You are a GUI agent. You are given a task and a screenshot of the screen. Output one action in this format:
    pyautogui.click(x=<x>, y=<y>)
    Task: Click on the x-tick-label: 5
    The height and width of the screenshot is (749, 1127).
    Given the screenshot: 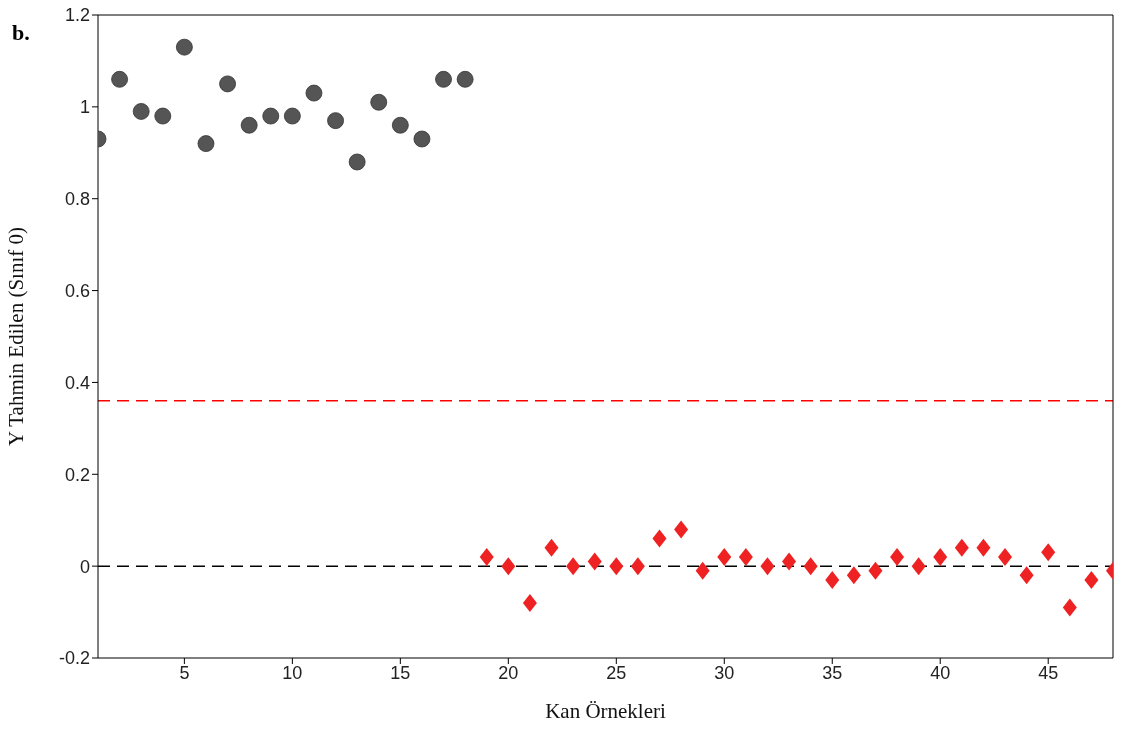 What is the action you would take?
    pyautogui.click(x=184, y=672)
    